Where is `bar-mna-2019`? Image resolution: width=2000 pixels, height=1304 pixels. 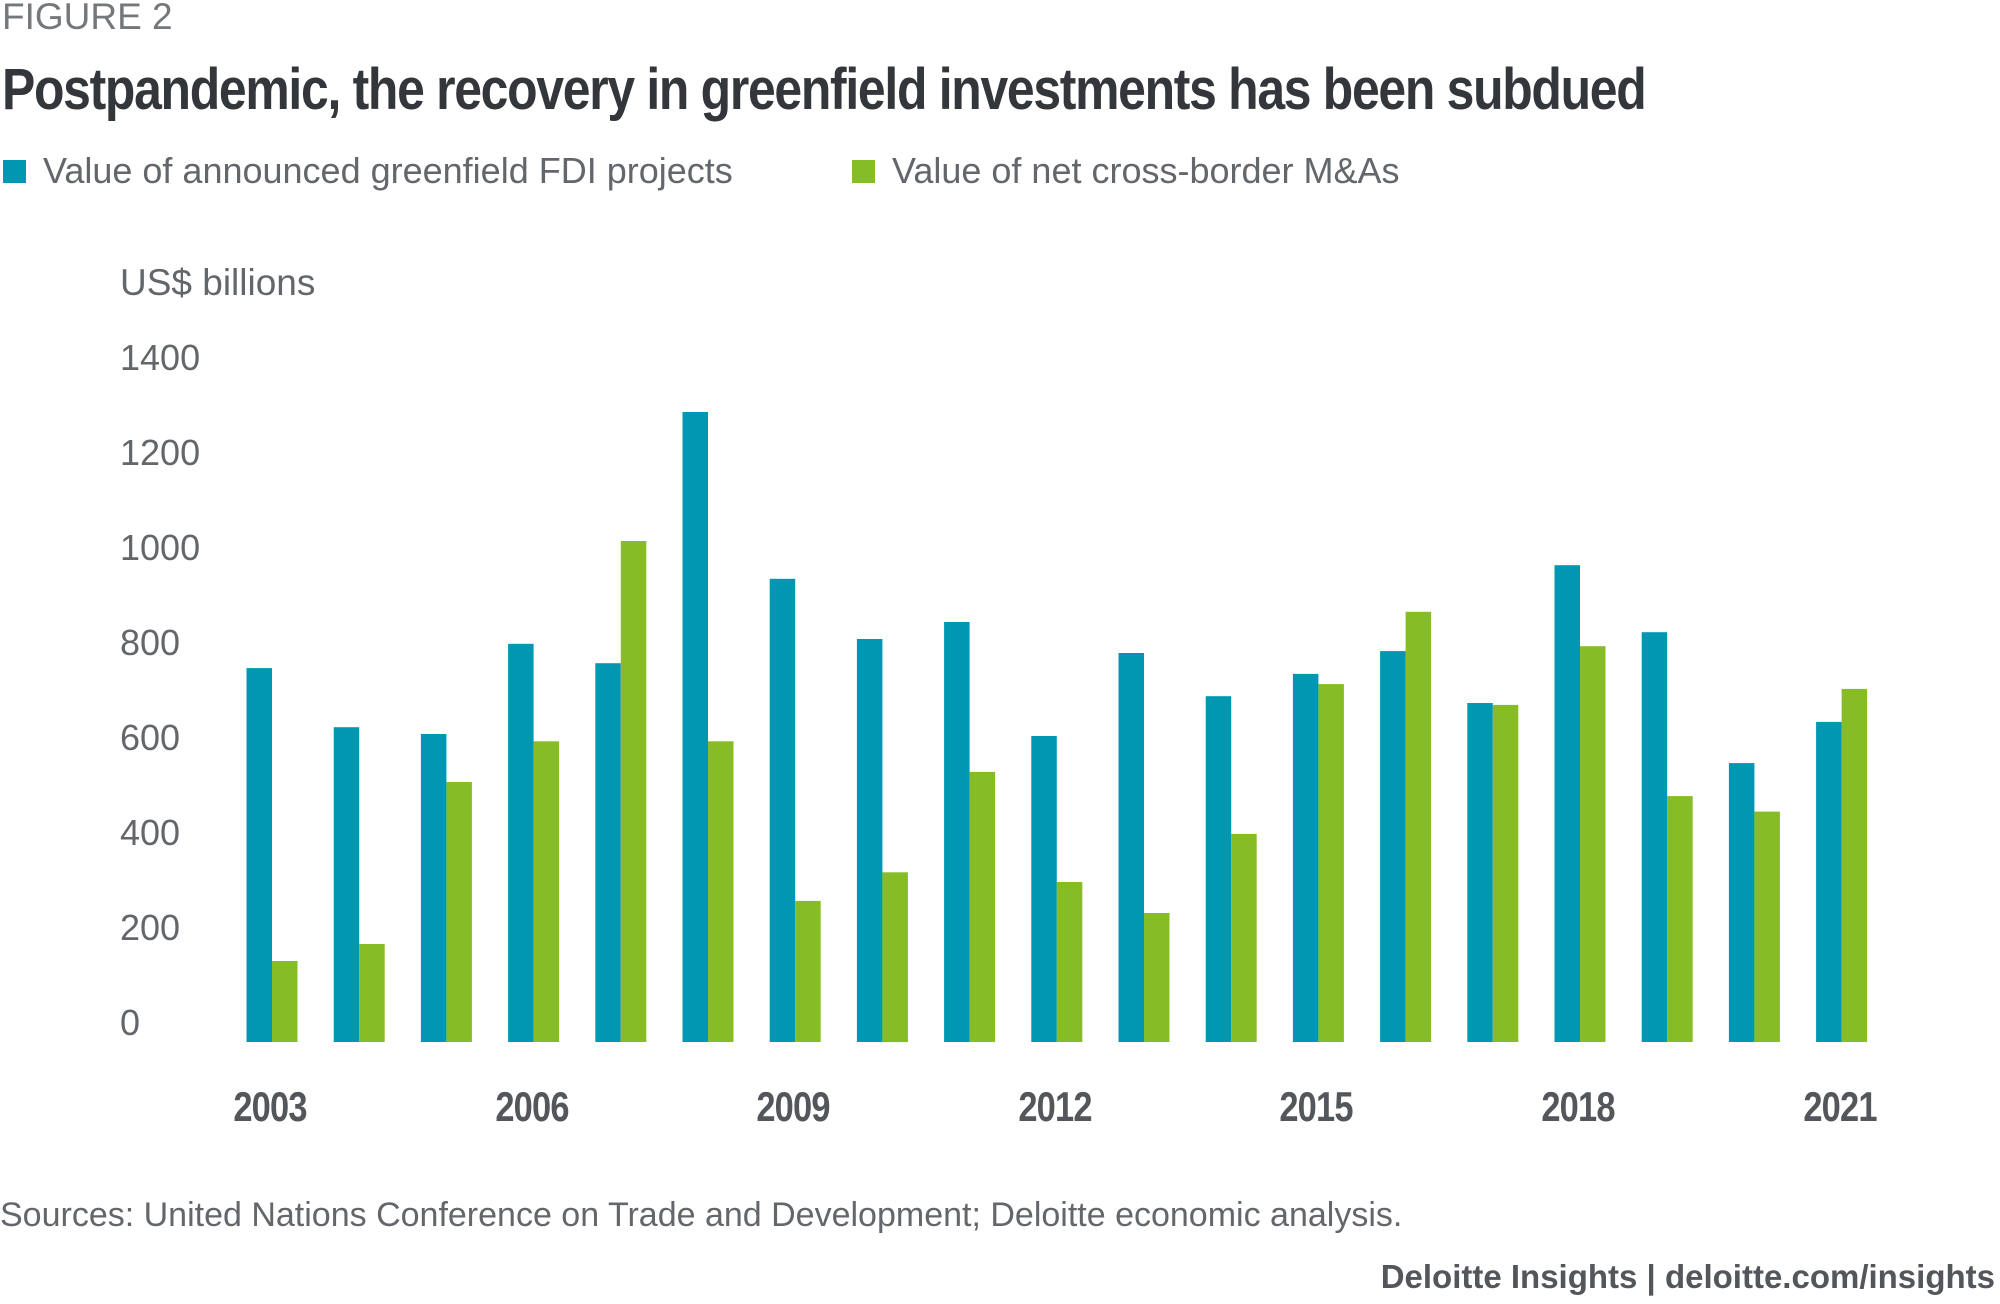 bar-mna-2019 is located at coordinates (1680, 919).